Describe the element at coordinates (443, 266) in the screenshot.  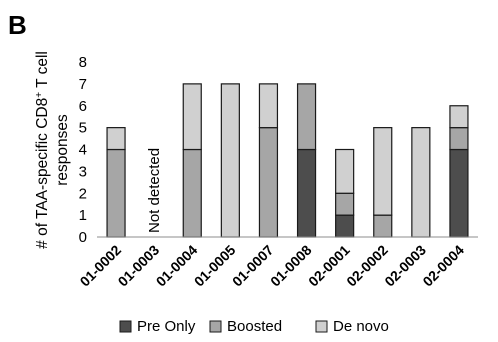
I see `x-tick-label: 02-0004` at that location.